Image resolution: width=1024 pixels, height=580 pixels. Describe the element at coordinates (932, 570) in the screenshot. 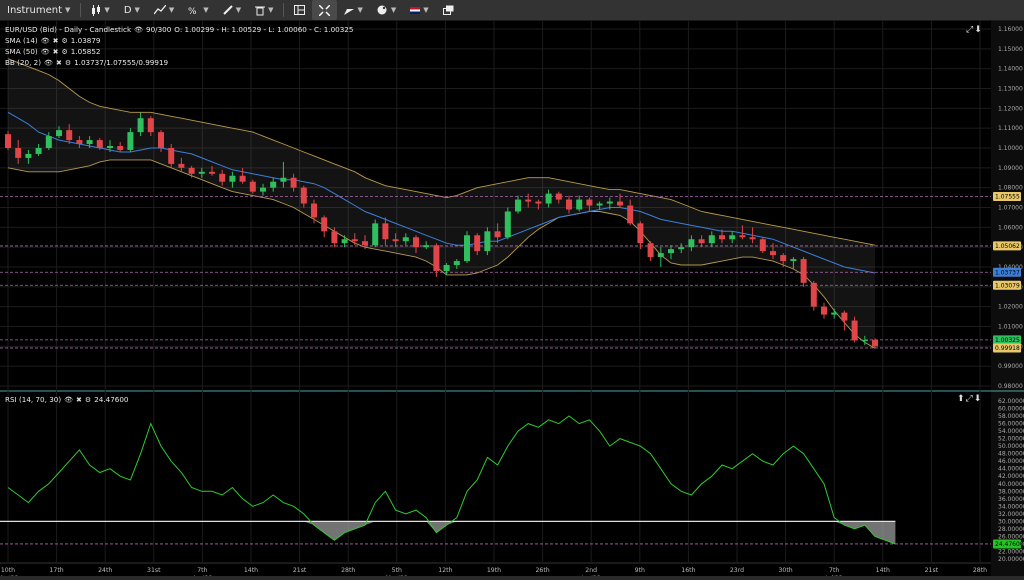

I see `x-tick-label: 21st` at that location.